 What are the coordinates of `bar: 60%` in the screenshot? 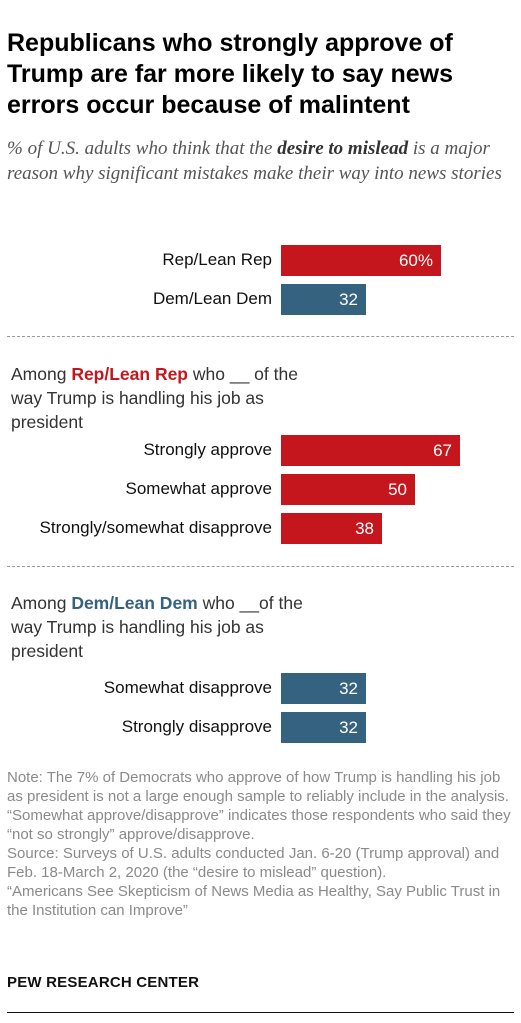 It's located at (361, 260).